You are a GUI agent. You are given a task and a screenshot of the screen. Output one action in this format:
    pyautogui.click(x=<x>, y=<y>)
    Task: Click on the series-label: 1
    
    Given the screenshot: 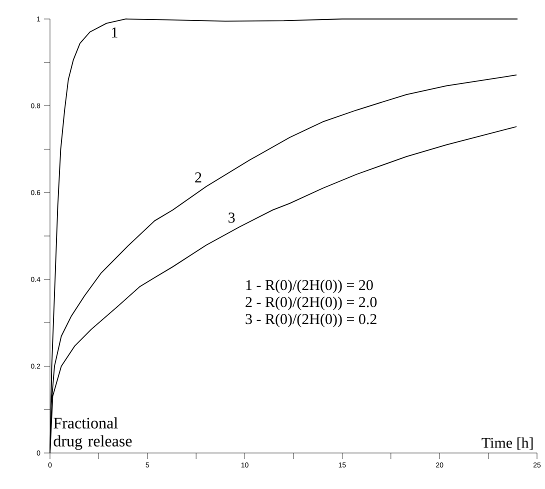 What is the action you would take?
    pyautogui.click(x=115, y=33)
    